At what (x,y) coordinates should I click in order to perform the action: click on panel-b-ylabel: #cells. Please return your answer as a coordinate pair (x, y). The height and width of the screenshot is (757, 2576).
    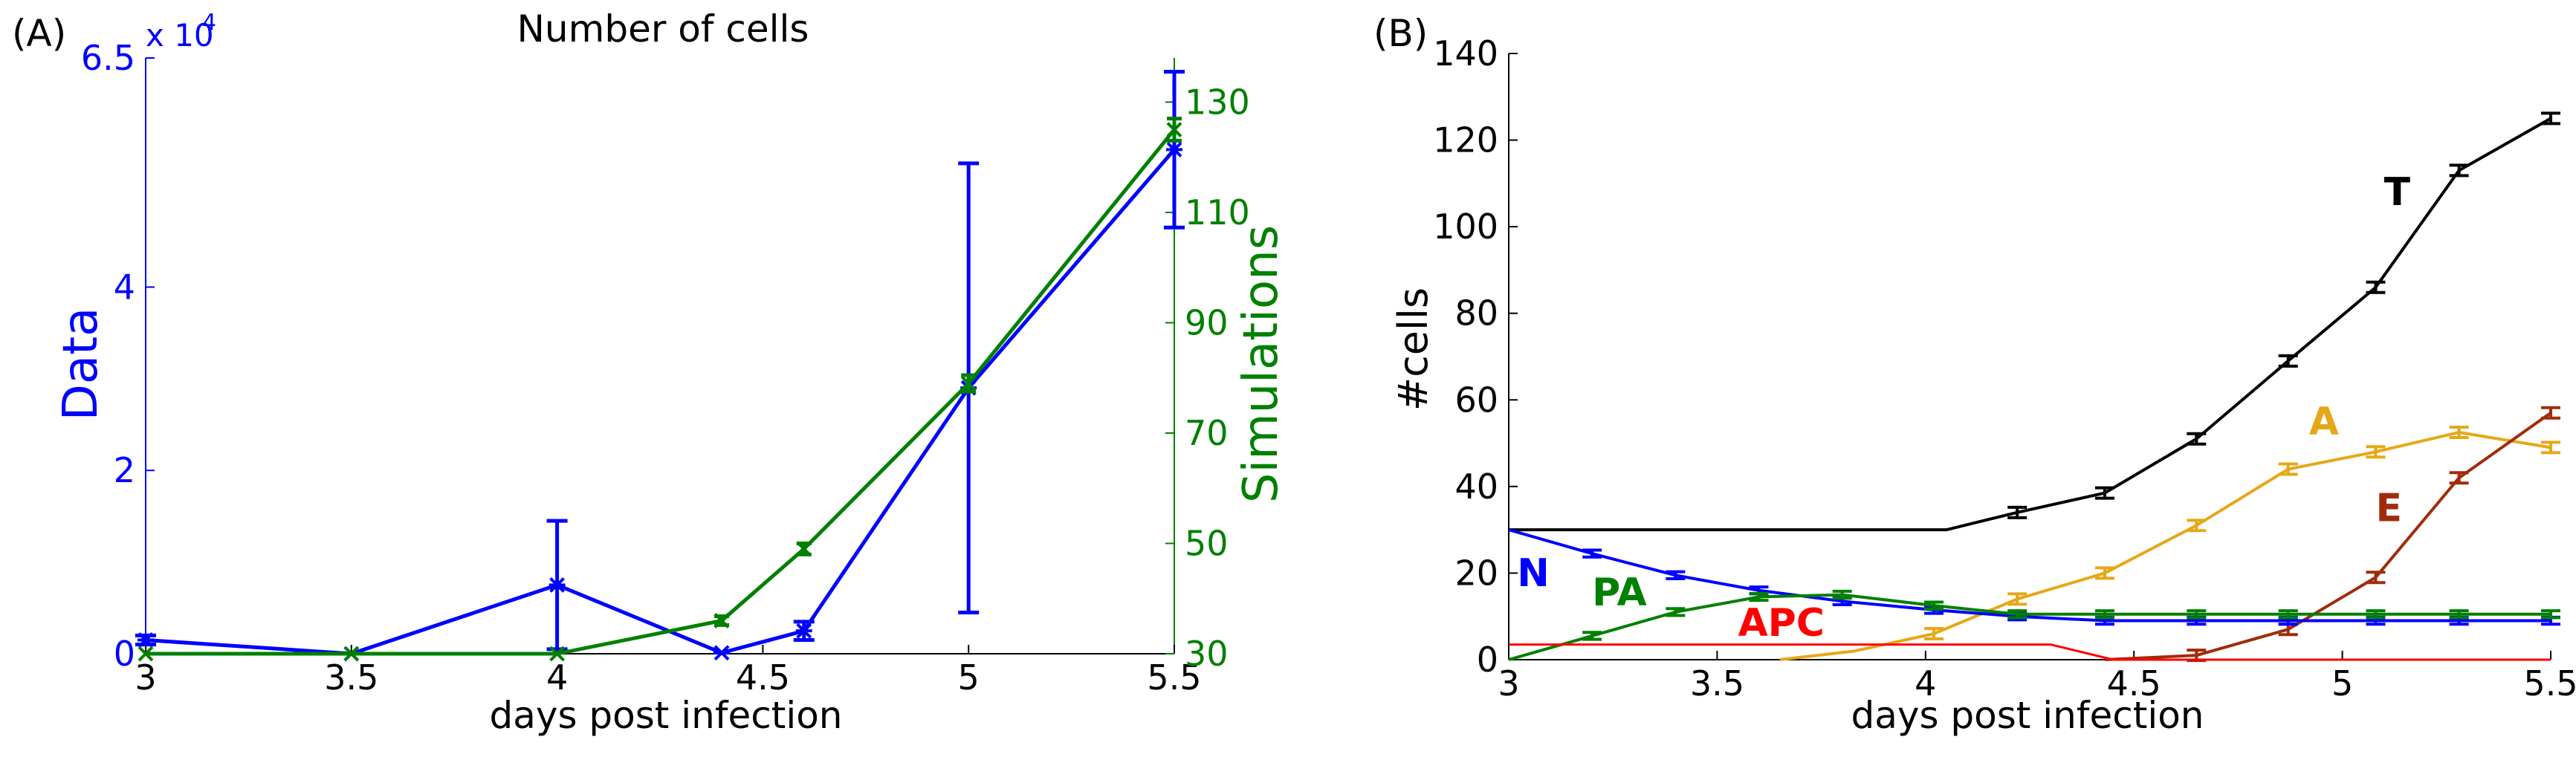
    Looking at the image, I should click on (1413, 349).